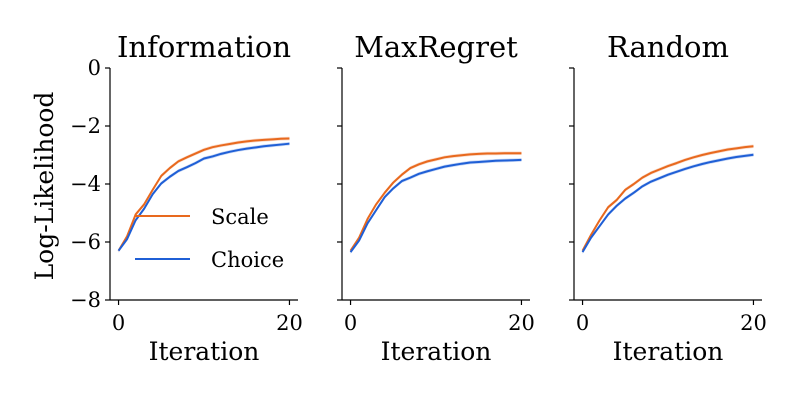 Image resolution: width=800 pixels, height=400 pixels. Describe the element at coordinates (94, 68) in the screenshot. I see `y-tick-label: 0` at that location.